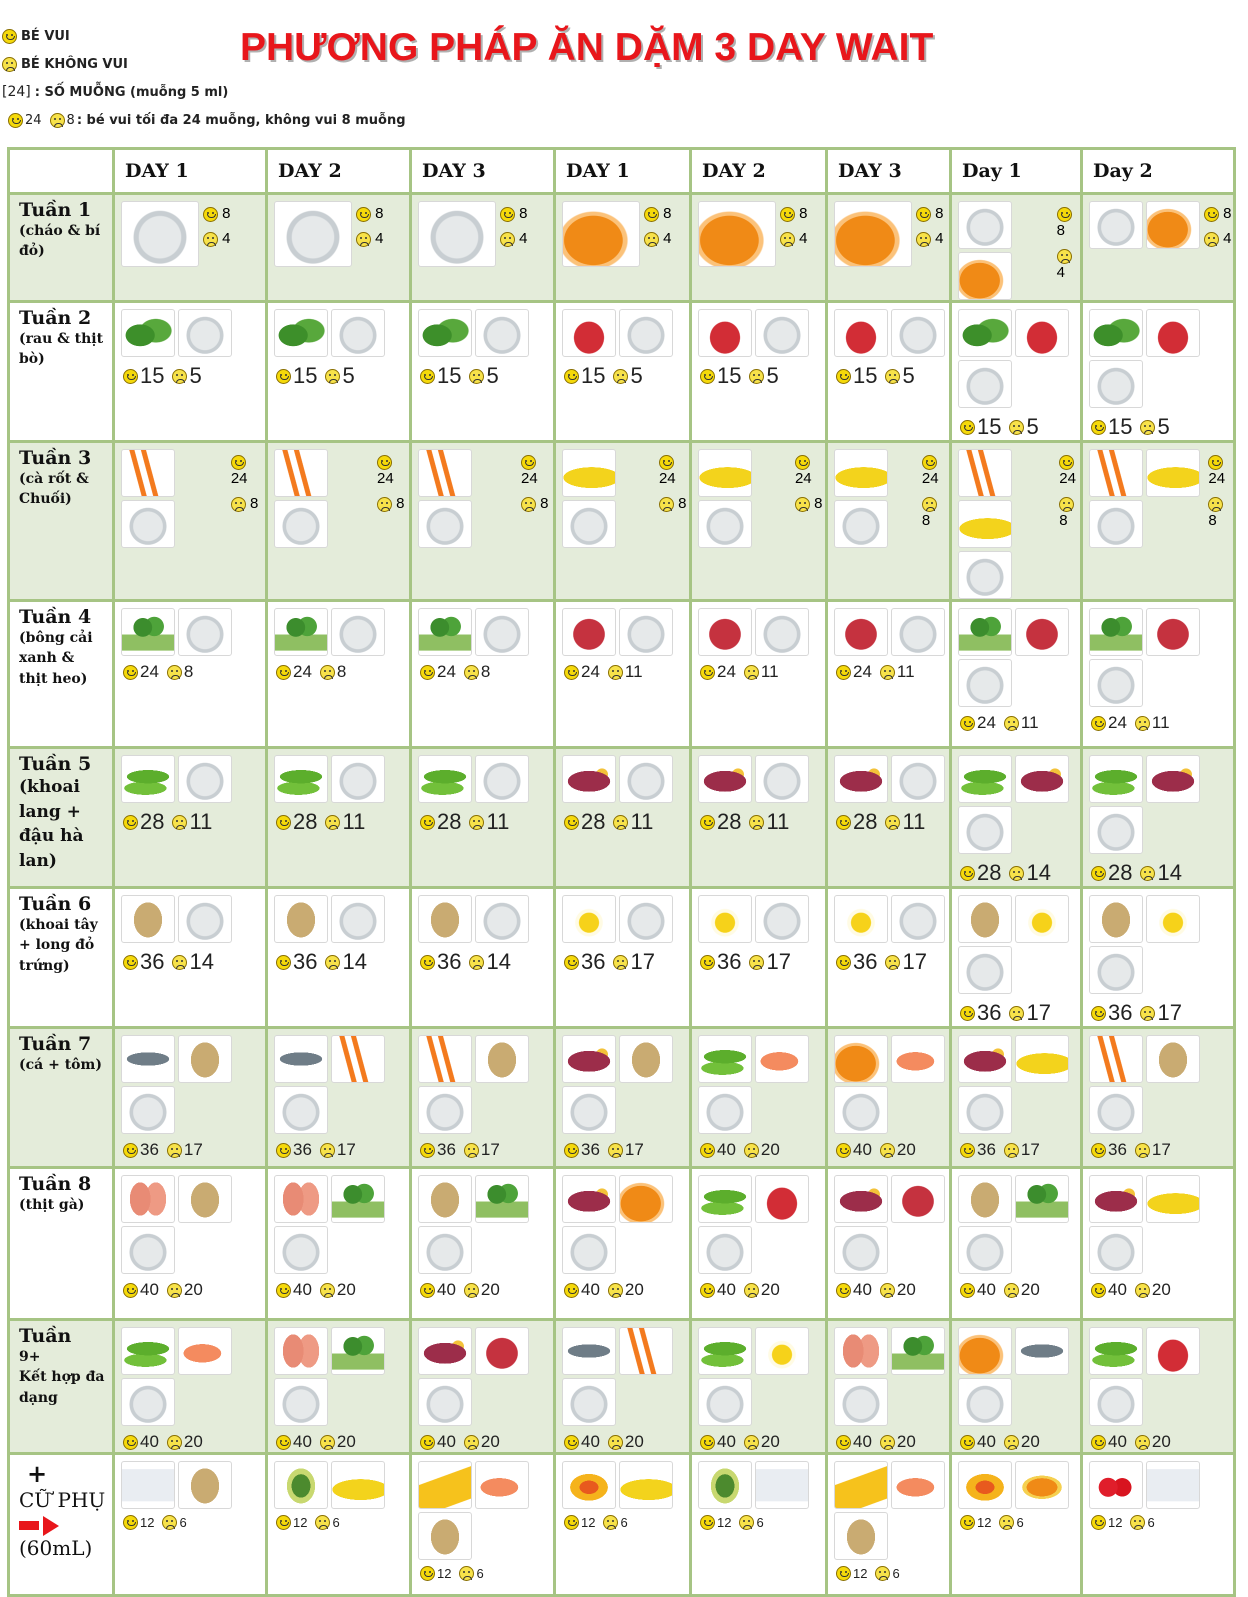  Describe the element at coordinates (1042, 1059) in the screenshot. I see `banana-food-icon` at that location.